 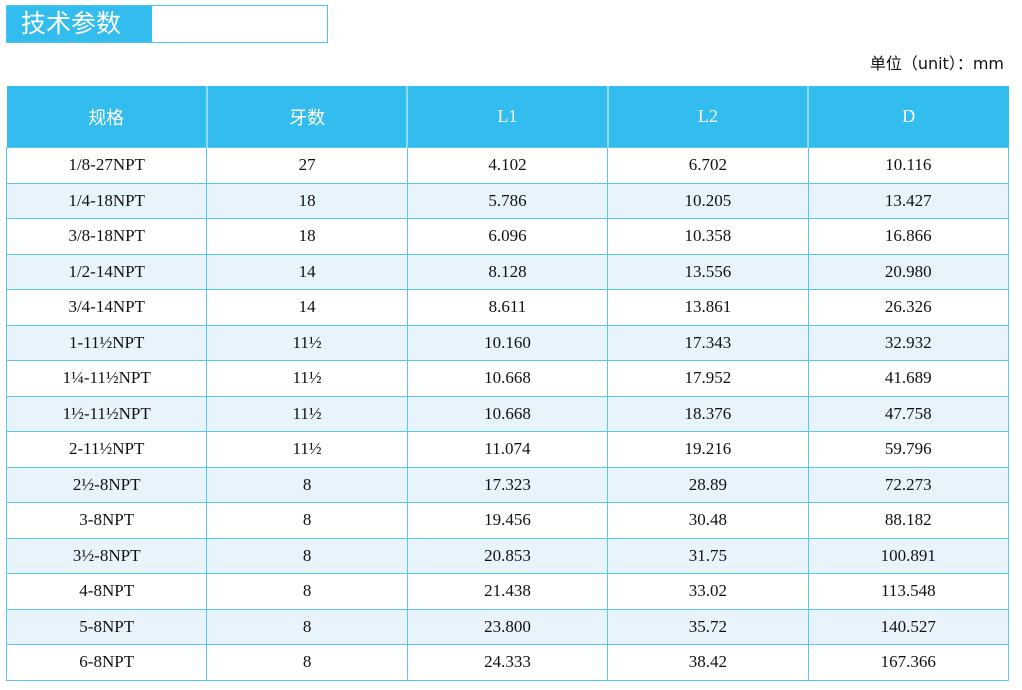 I want to click on header-threads: 牙数, so click(x=307, y=117).